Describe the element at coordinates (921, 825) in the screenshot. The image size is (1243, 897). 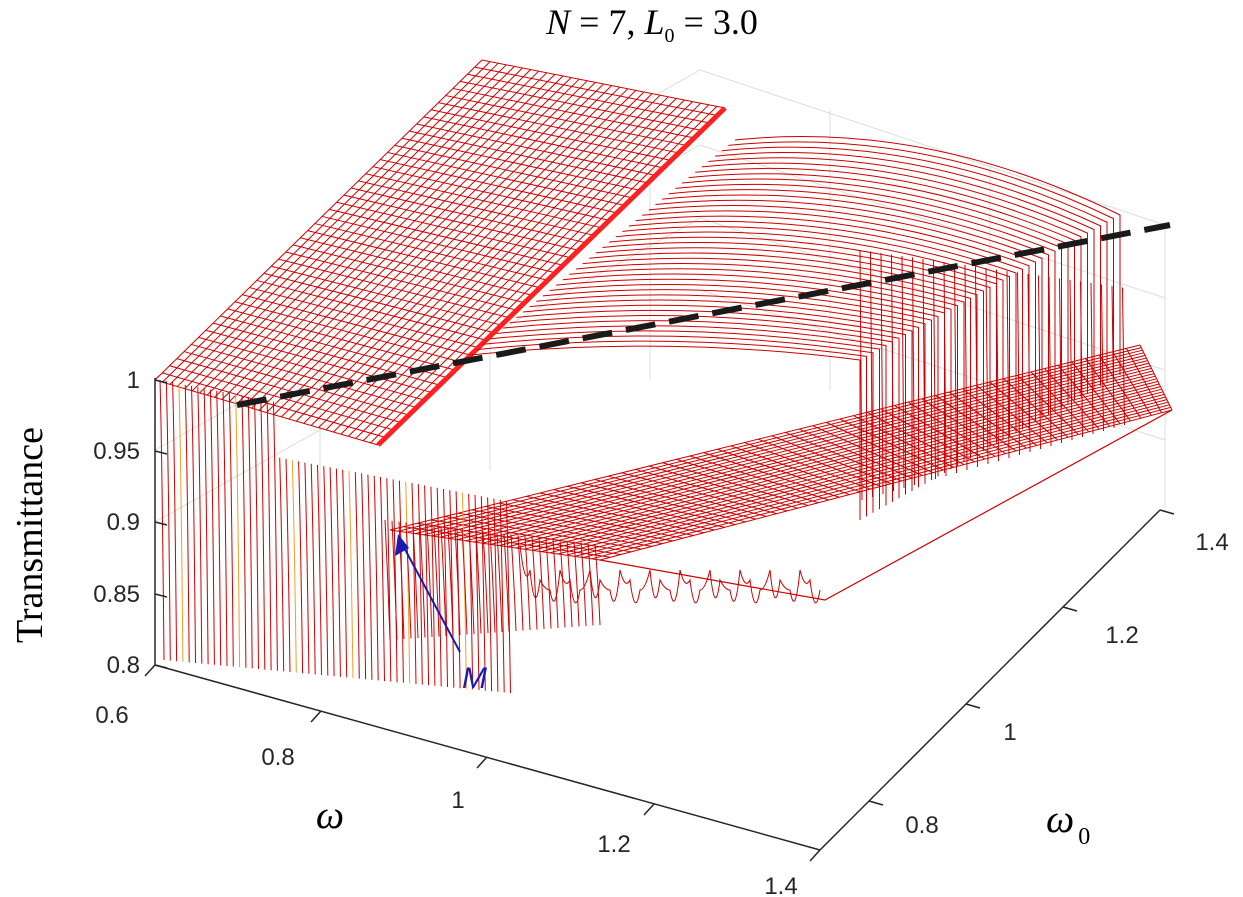
I see `y-tick-label: 0.8` at that location.